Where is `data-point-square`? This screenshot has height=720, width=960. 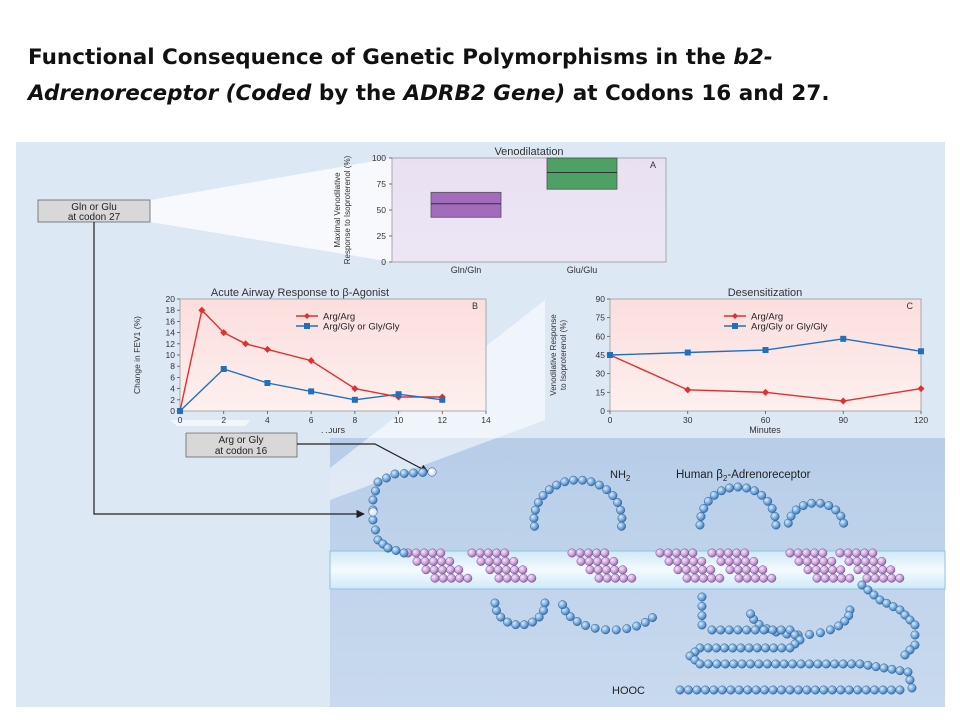
data-point-square is located at coordinates (765, 350).